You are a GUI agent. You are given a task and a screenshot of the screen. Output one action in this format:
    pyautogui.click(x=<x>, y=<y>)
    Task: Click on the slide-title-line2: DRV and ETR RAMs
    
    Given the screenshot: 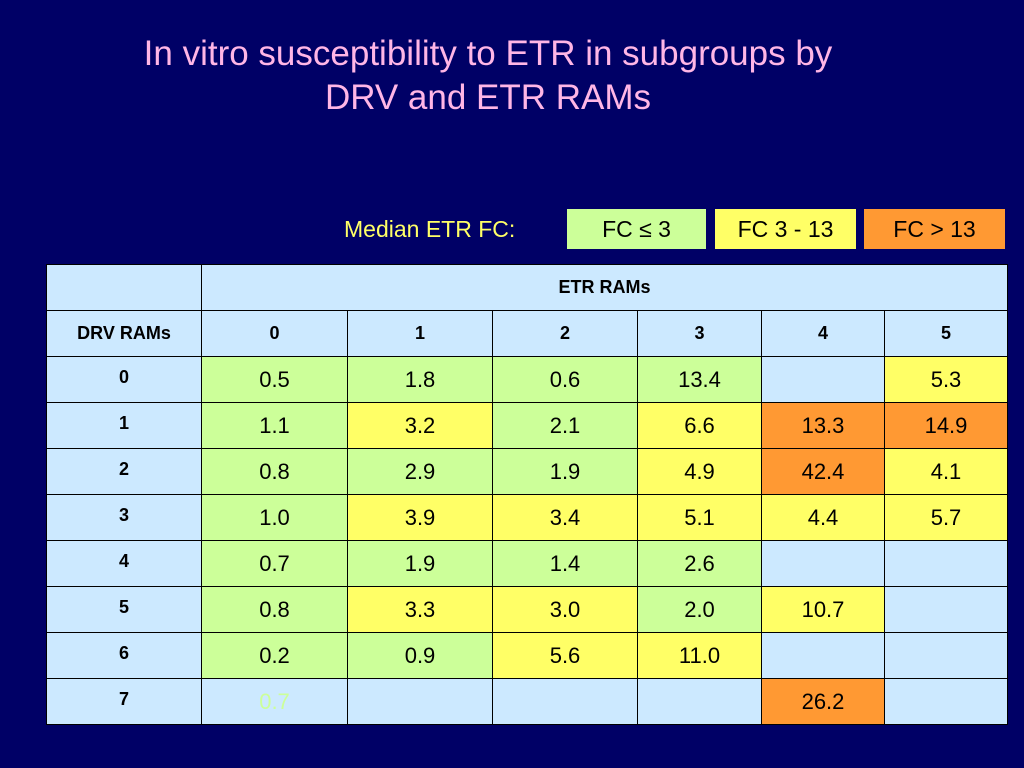 What is the action you would take?
    pyautogui.click(x=488, y=97)
    